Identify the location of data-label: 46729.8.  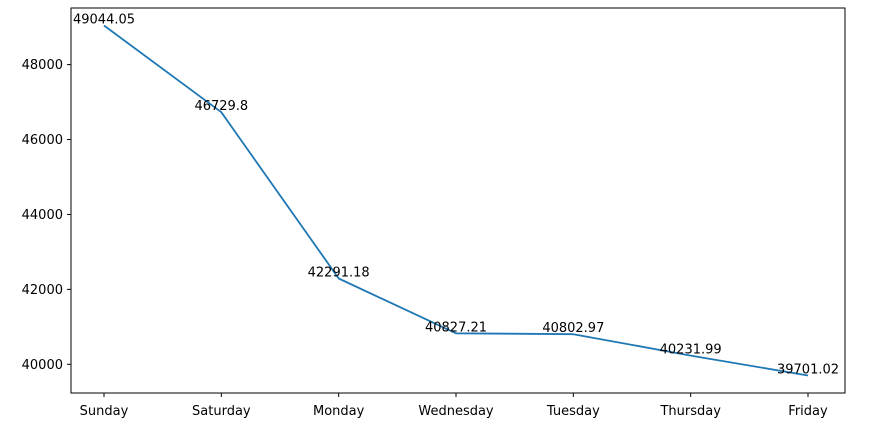
(221, 106).